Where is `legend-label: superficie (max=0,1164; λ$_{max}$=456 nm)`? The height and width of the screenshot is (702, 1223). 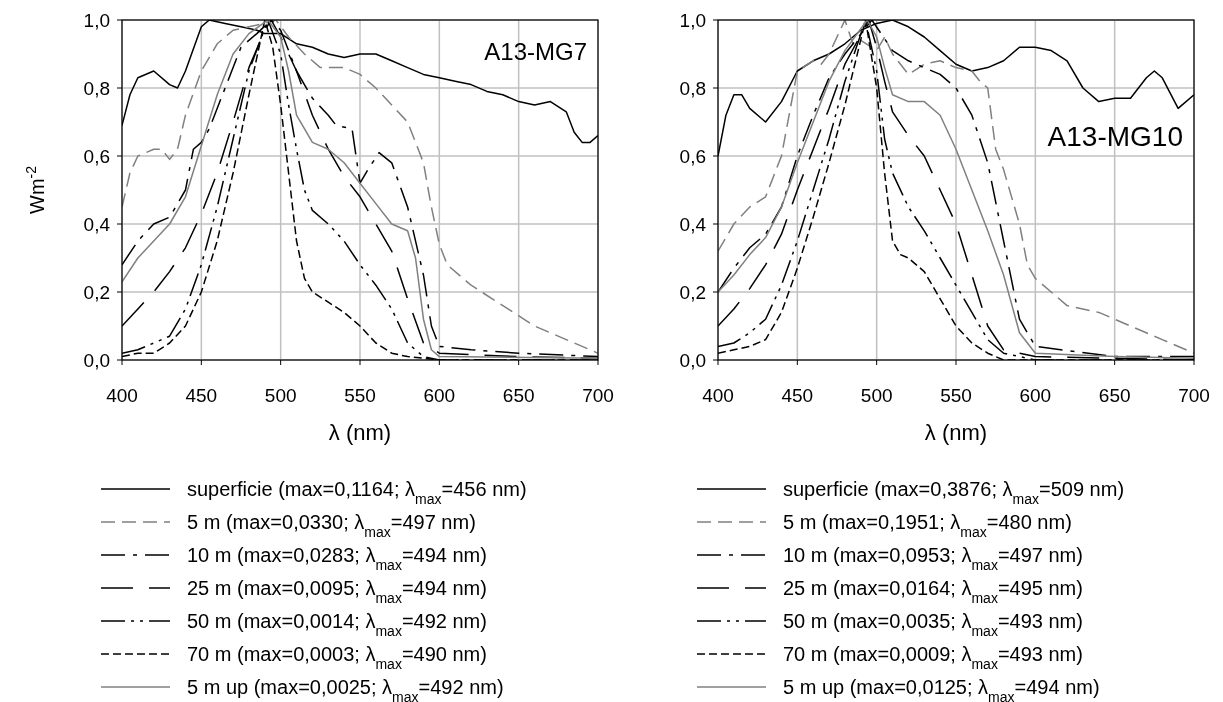 legend-label: superficie (max=0,1164; λ$_{max}$=456 nm) is located at coordinates (357, 492).